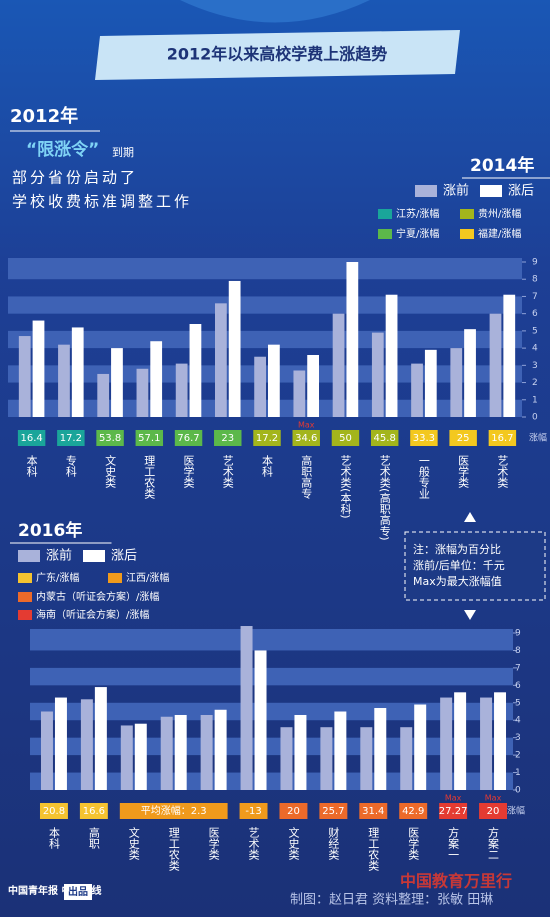 The image size is (550, 917). What do you see at coordinates (306, 477) in the screenshot?
I see `x-tick-label vt: 高职高专` at bounding box center [306, 477].